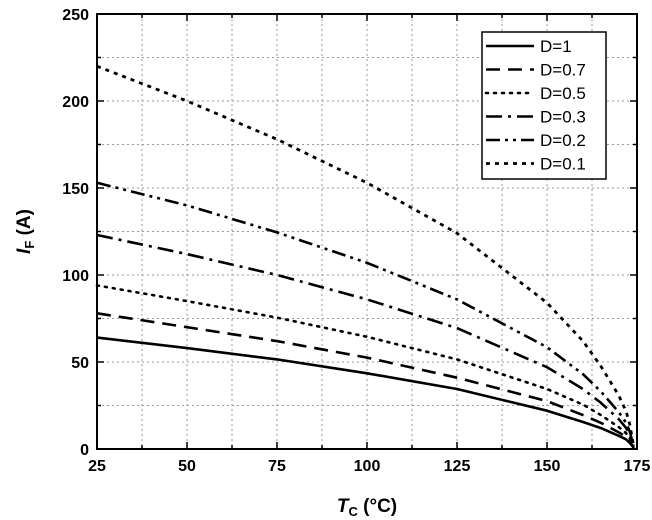 The height and width of the screenshot is (520, 652). Describe the element at coordinates (84, 450) in the screenshot. I see `y-tick-label: 0` at that location.